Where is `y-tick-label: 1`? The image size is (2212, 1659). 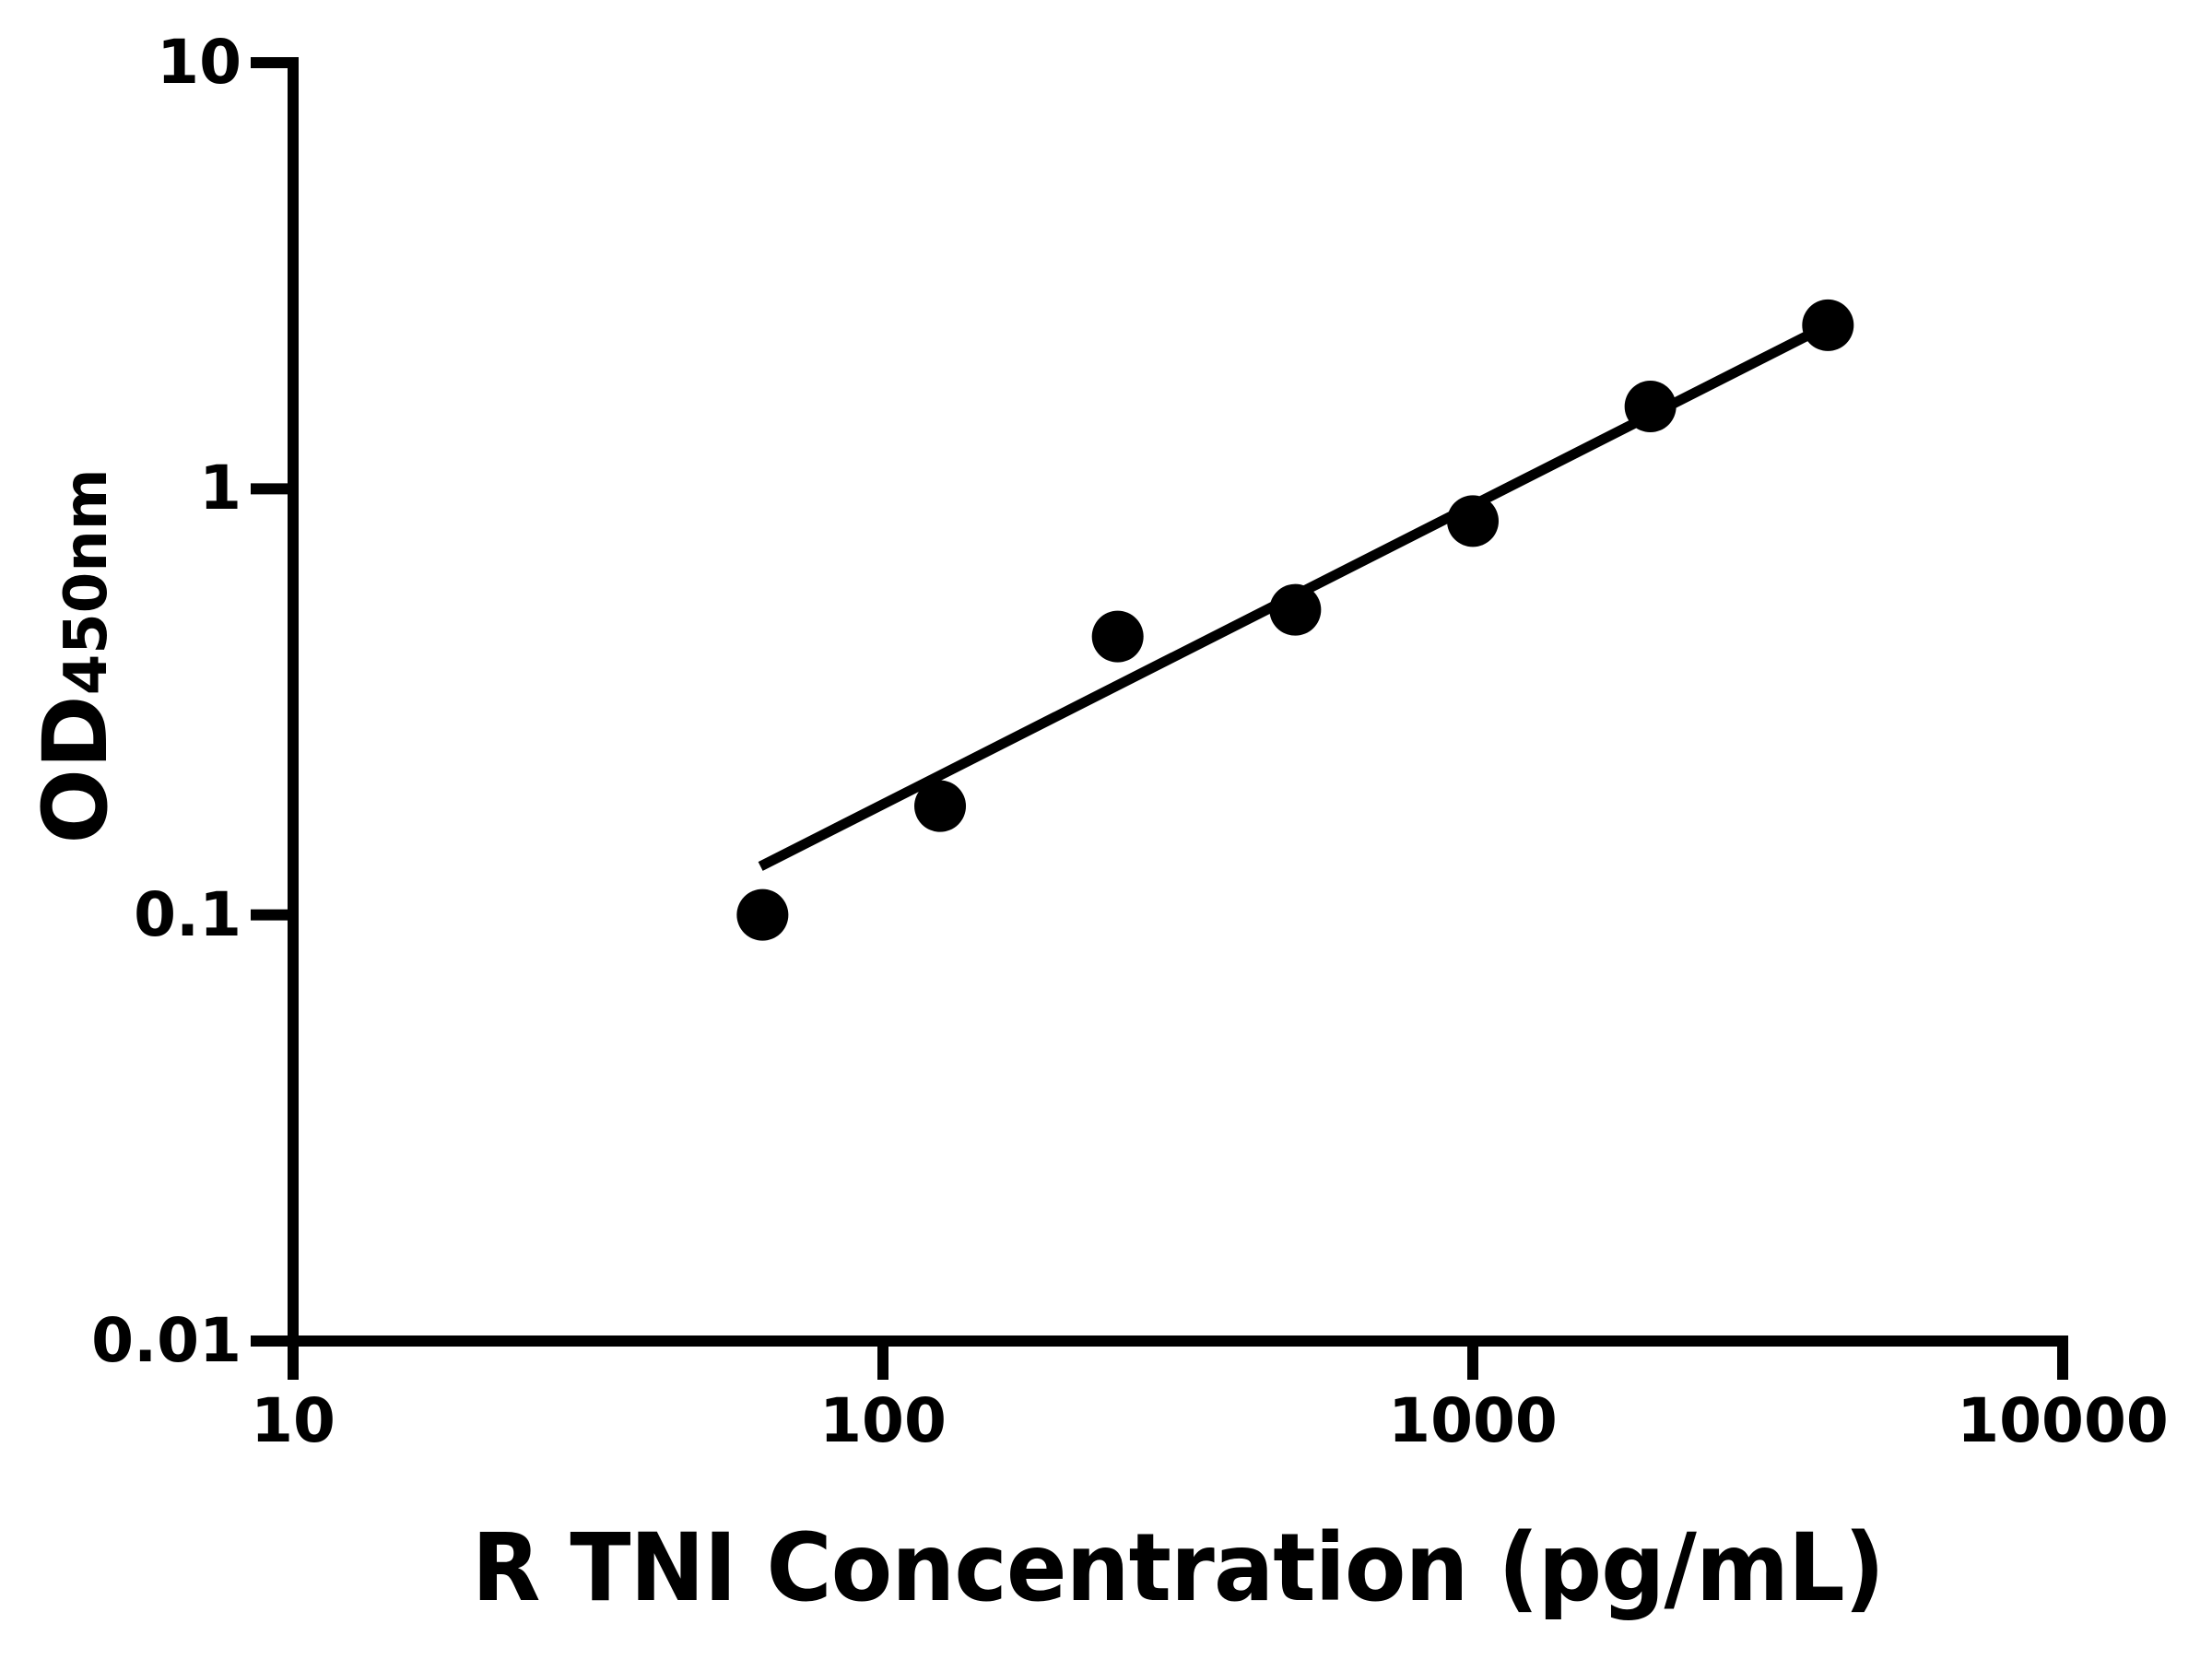 y-tick-label: 1 is located at coordinates (220, 488).